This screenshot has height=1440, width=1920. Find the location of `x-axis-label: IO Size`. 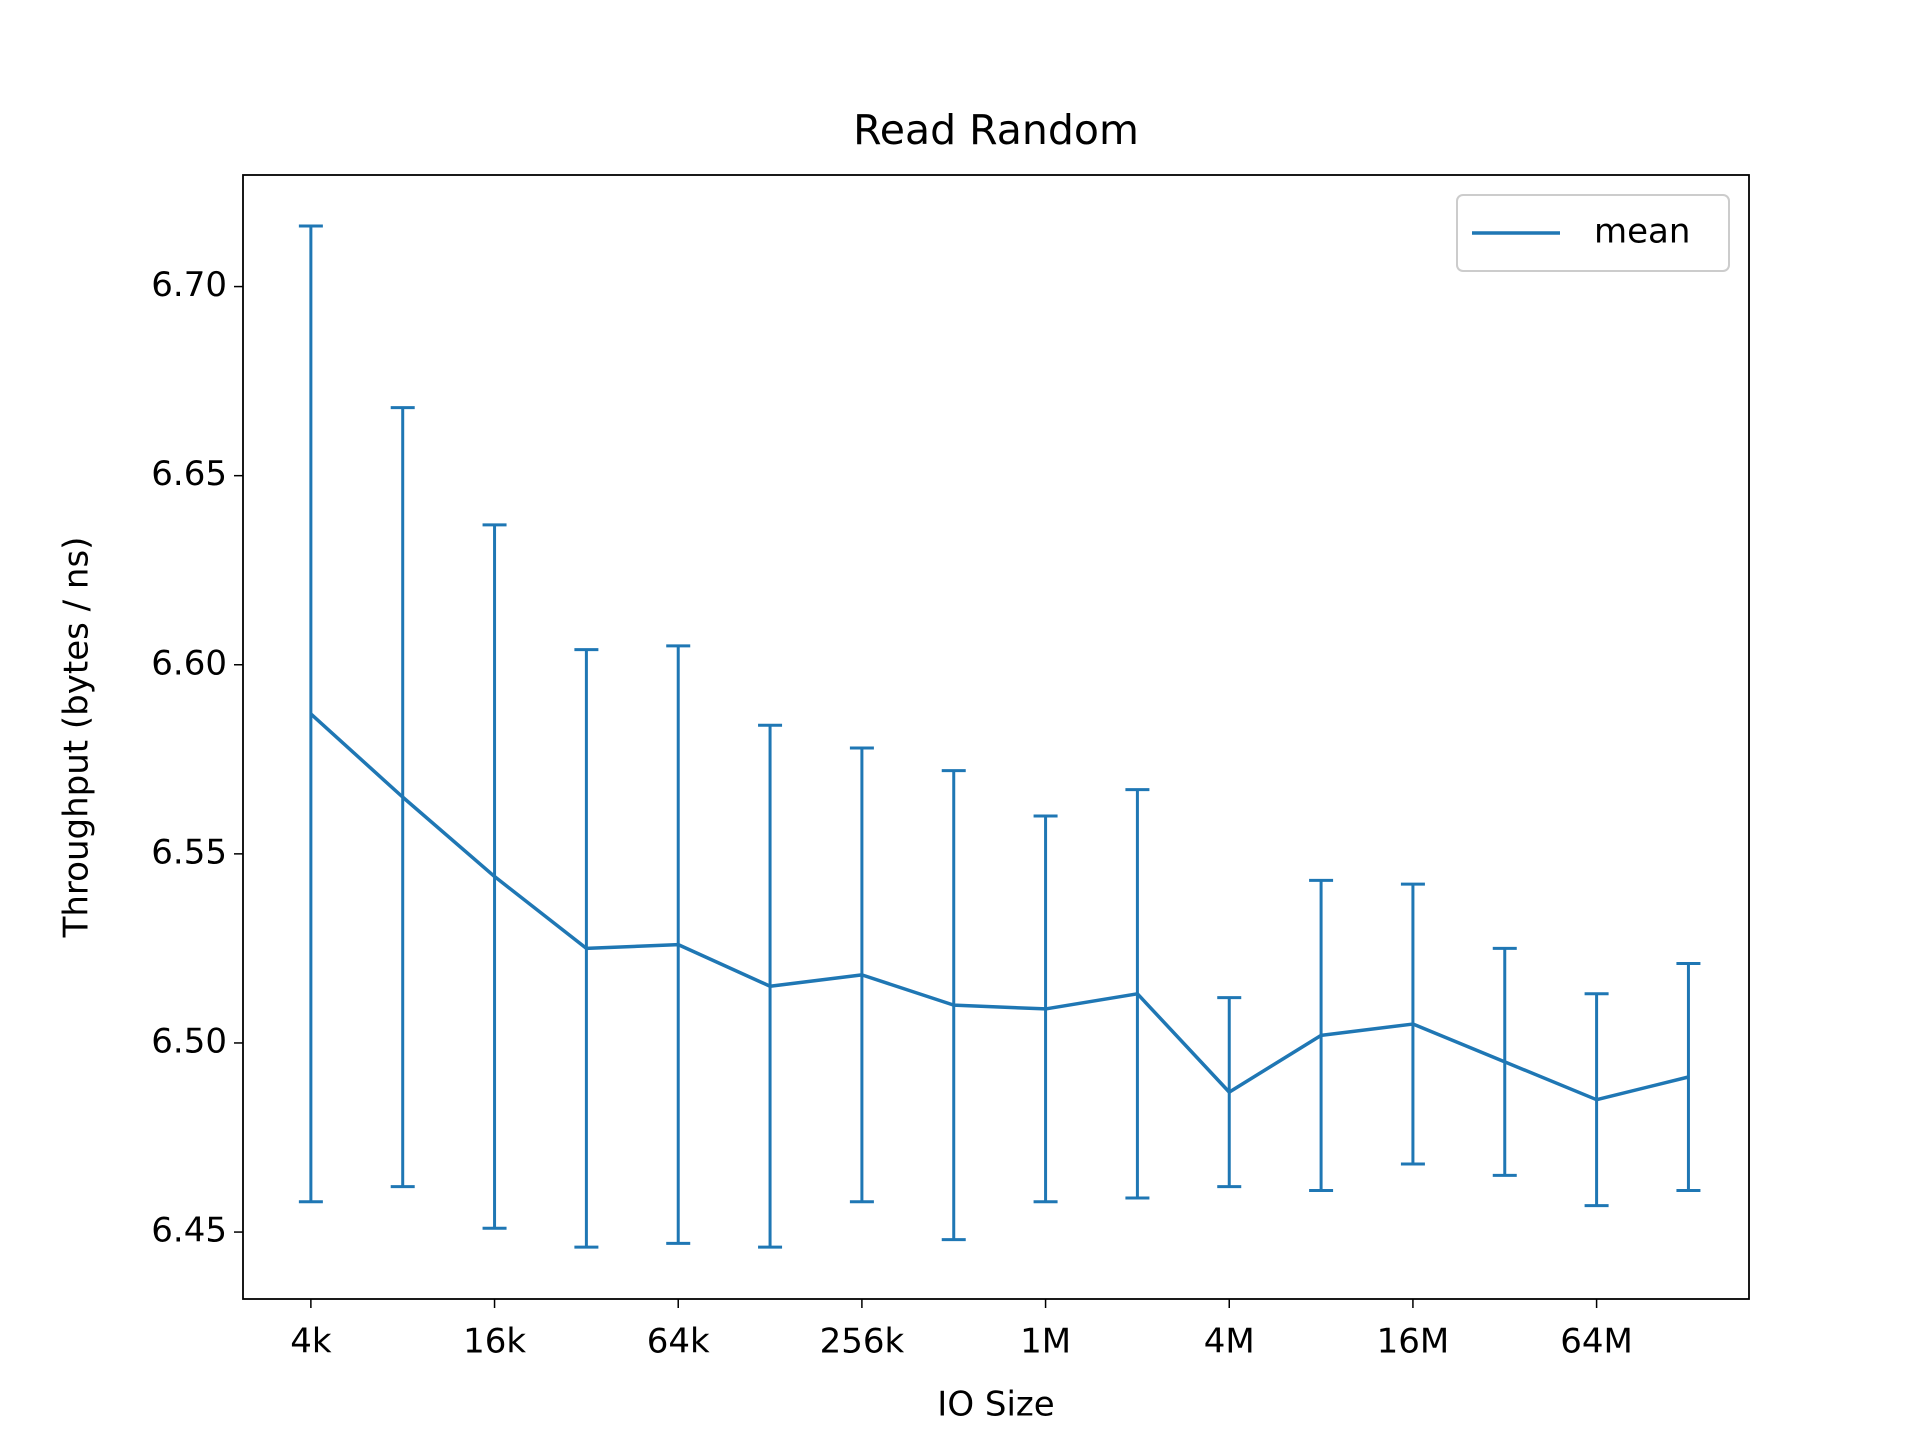

x-axis-label: IO Size is located at coordinates (995, 1405).